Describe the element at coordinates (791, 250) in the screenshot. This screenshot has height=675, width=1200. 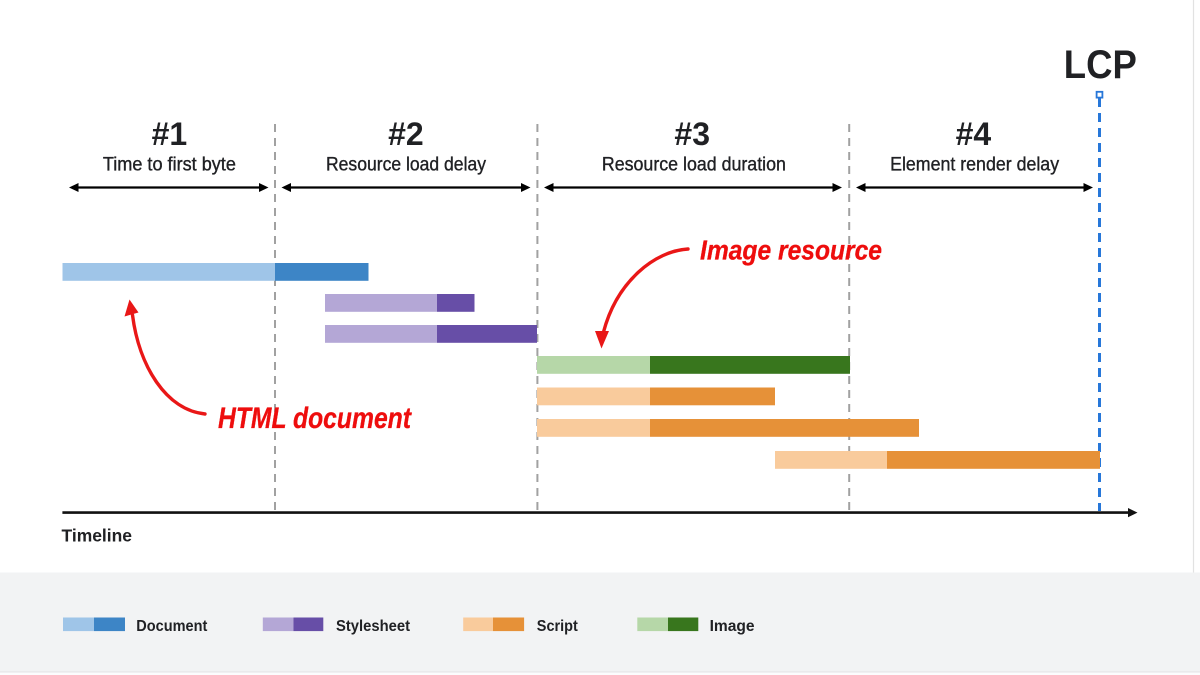
I see `svg-text: Image resource` at that location.